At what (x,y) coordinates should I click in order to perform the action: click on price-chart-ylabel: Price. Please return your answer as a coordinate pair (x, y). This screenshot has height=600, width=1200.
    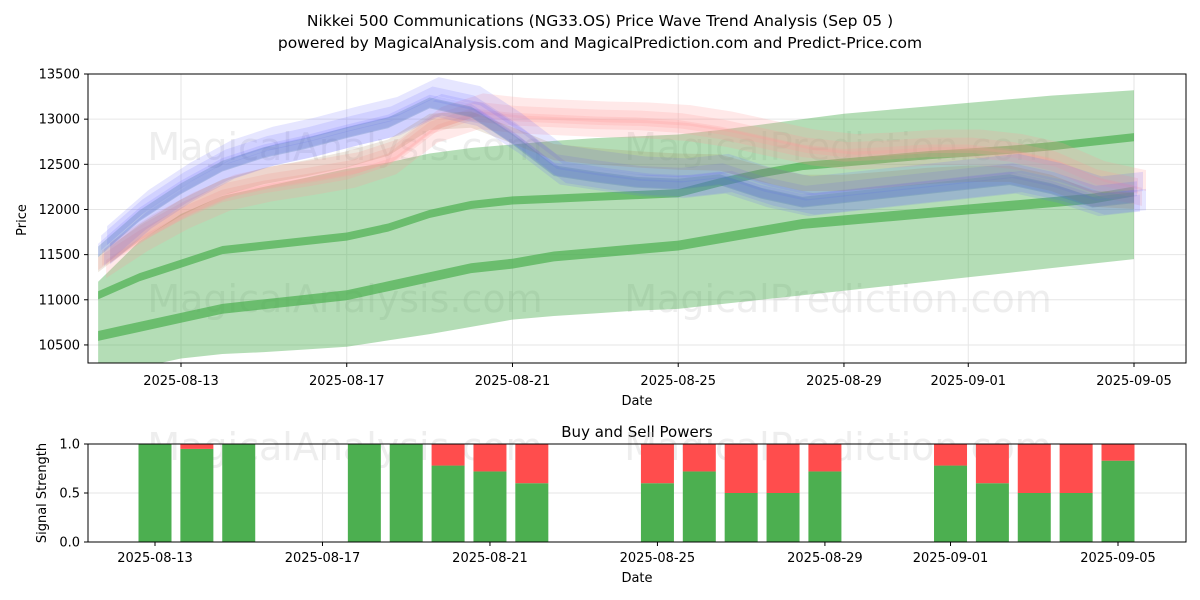
    Looking at the image, I should click on (22, 220).